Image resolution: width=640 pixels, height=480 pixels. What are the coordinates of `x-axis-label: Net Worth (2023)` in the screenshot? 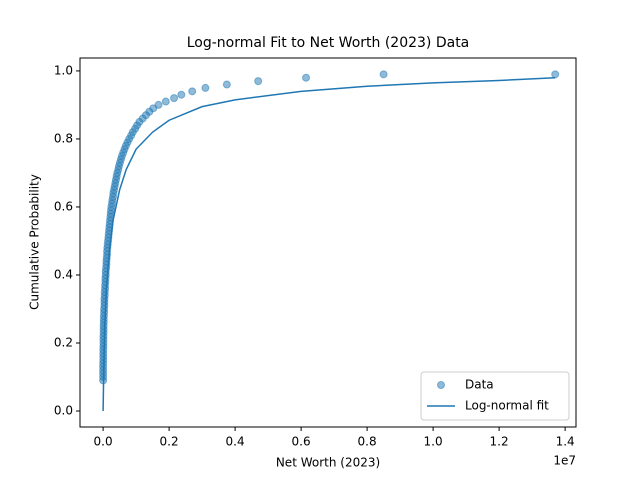 It's located at (328, 463).